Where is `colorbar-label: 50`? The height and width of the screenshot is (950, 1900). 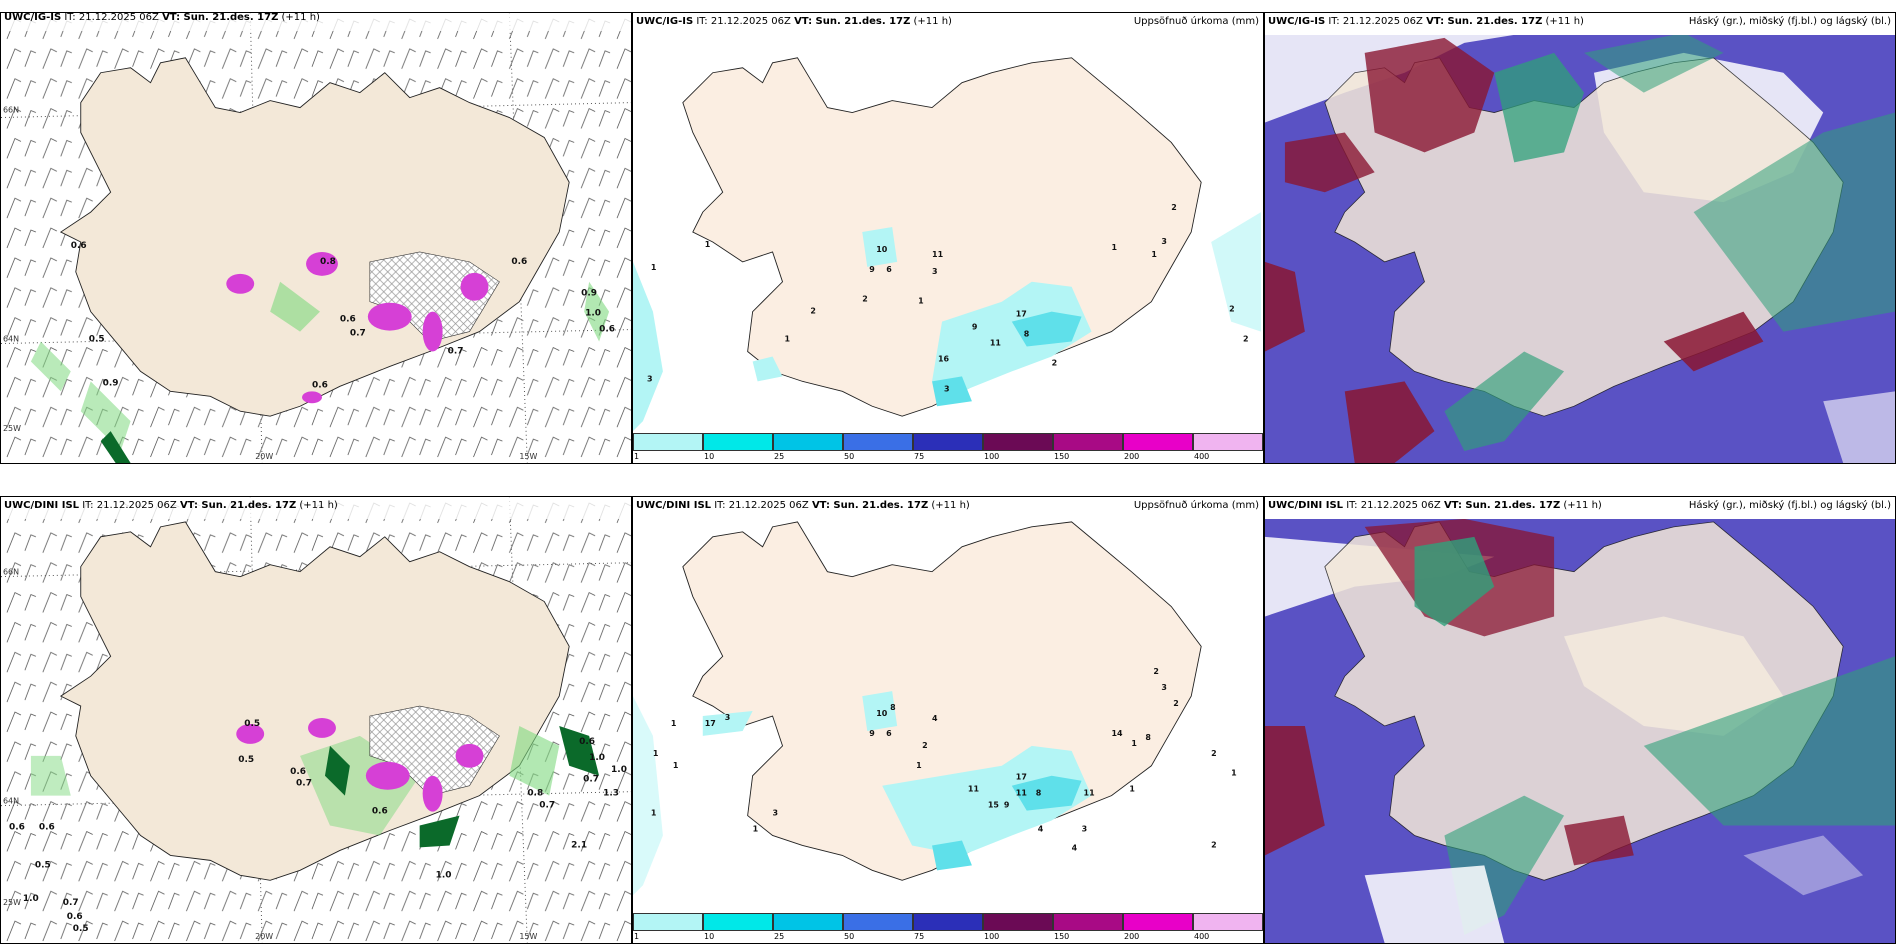
colorbar-label: 50 is located at coordinates (849, 936).